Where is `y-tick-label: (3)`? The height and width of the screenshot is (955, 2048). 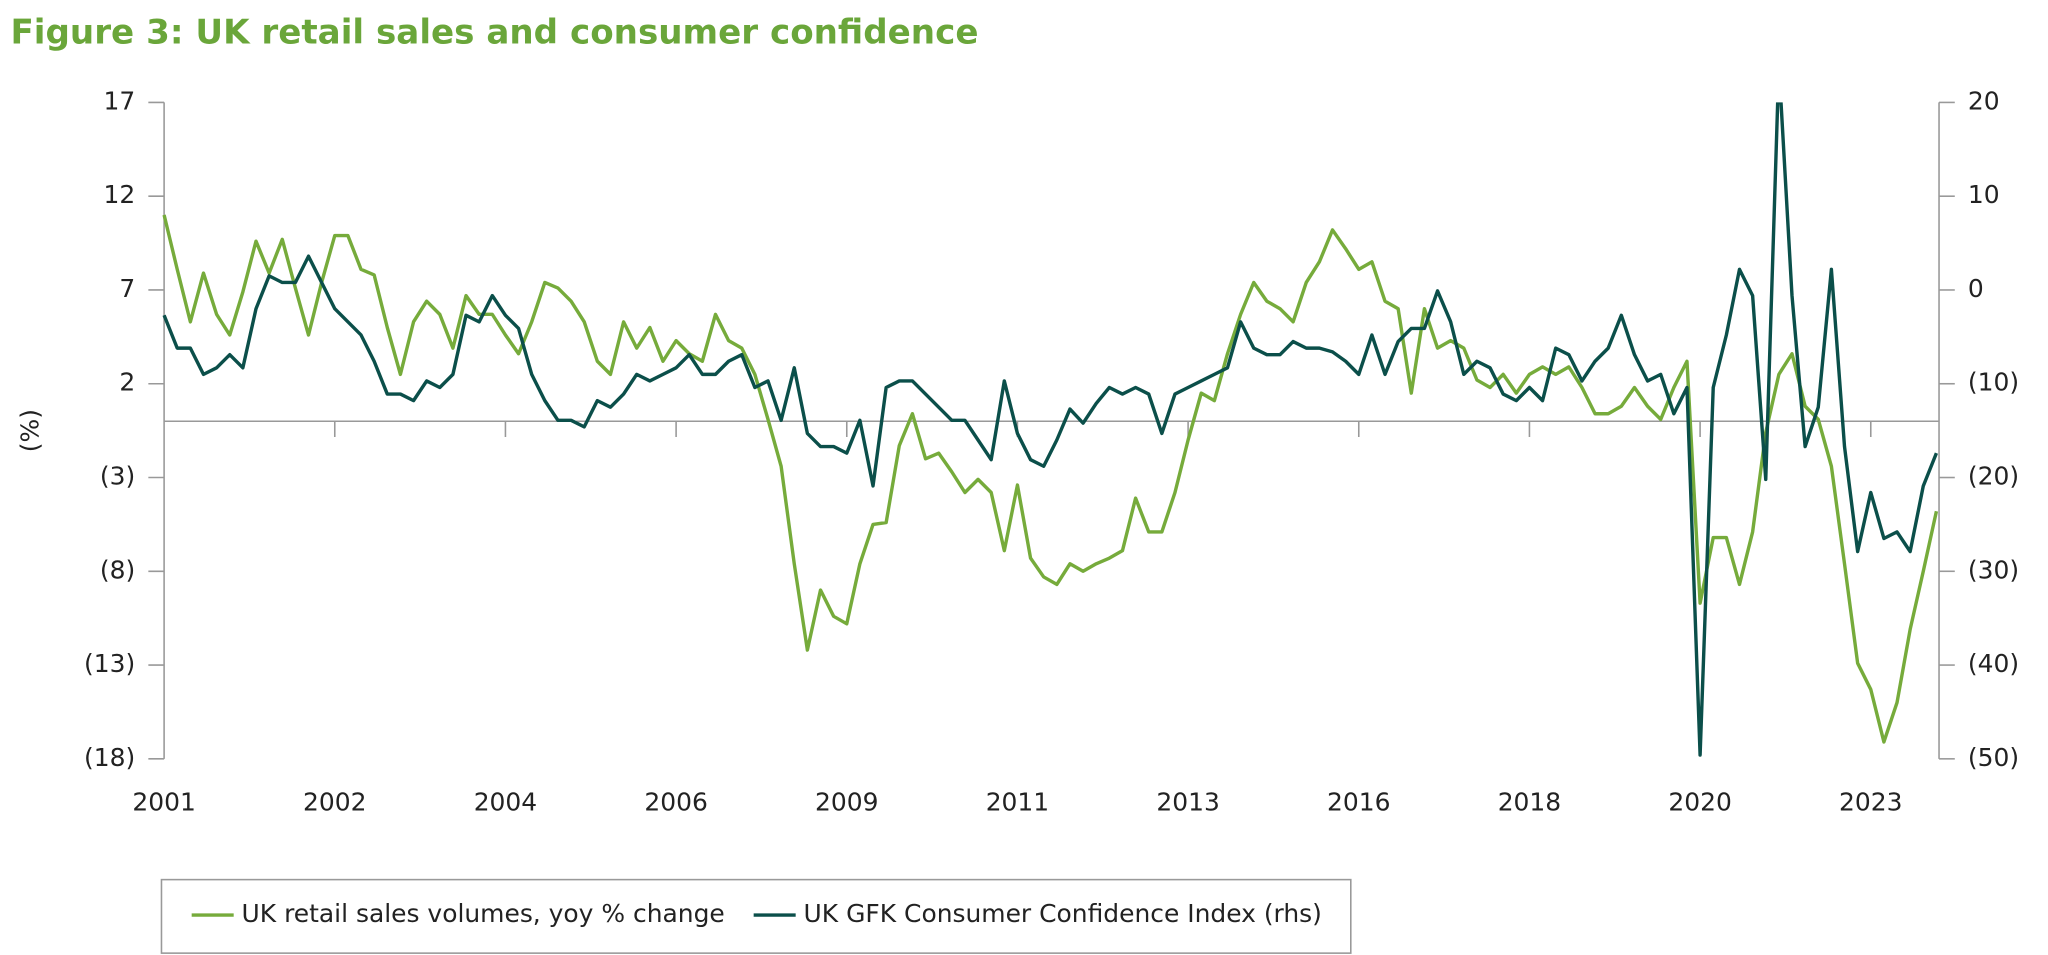 y-tick-label: (3) is located at coordinates (117, 476).